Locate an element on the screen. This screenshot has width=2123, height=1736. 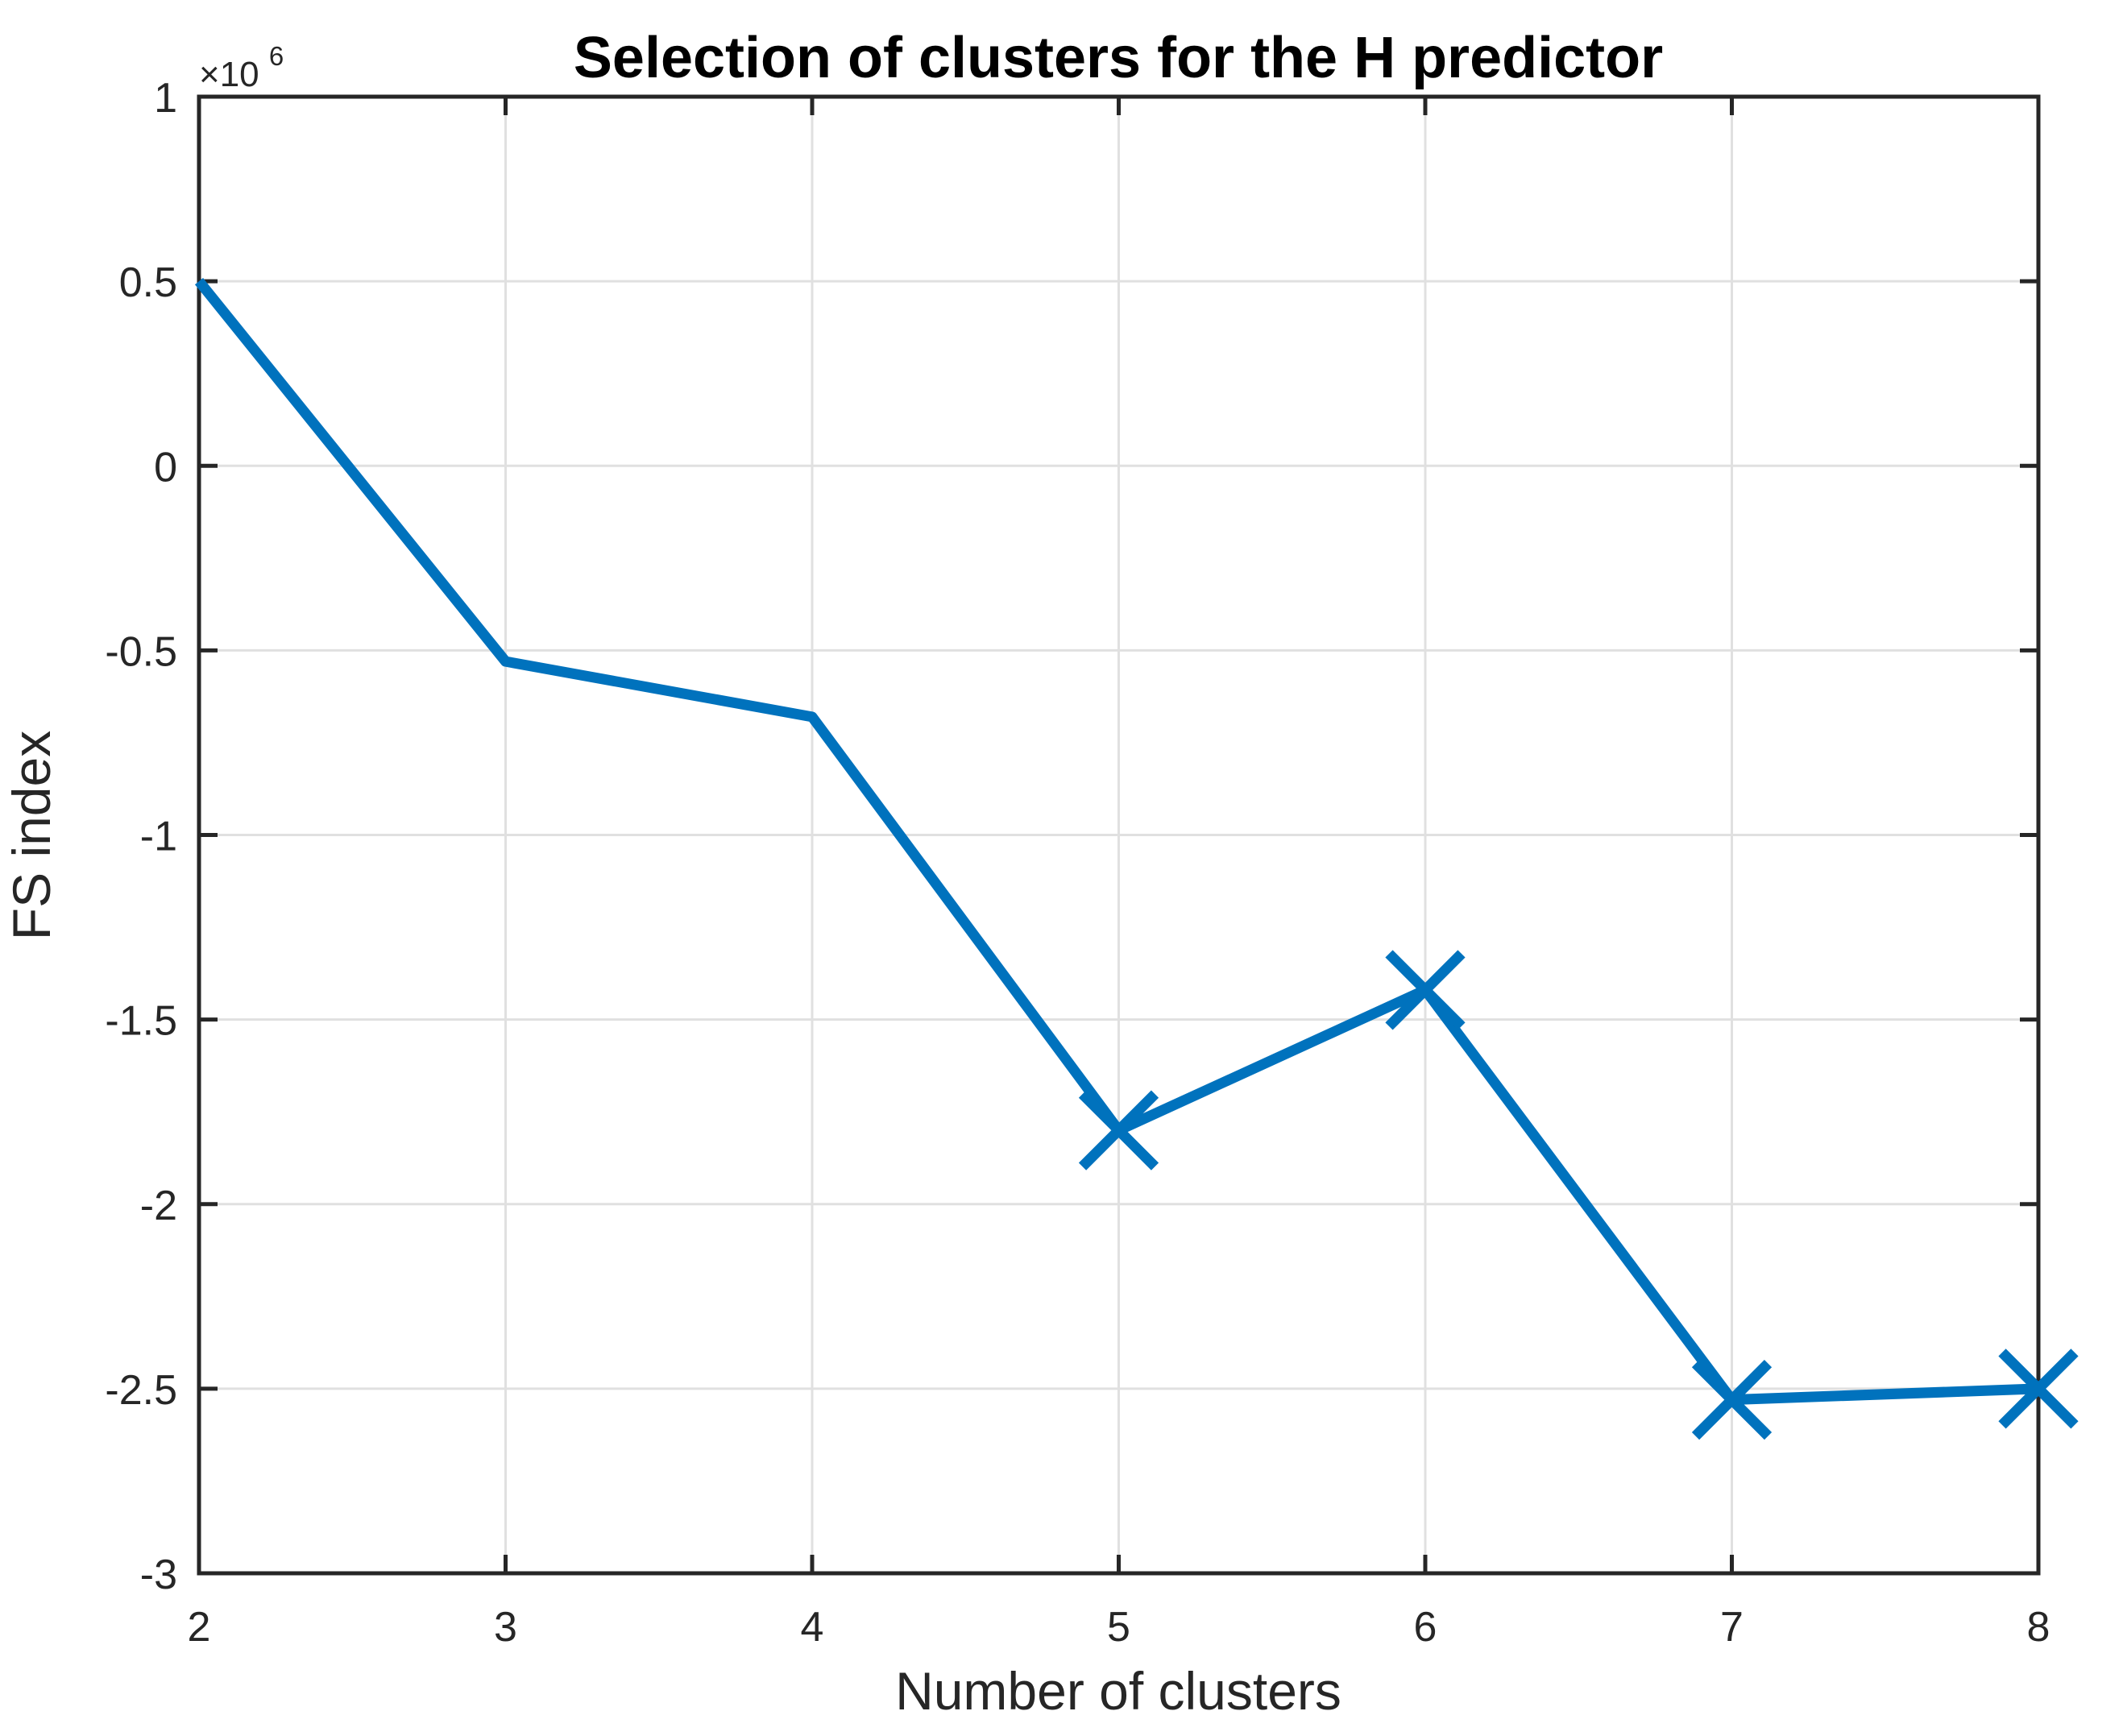
y-tick-label: -1.5 is located at coordinates (141, 1021).